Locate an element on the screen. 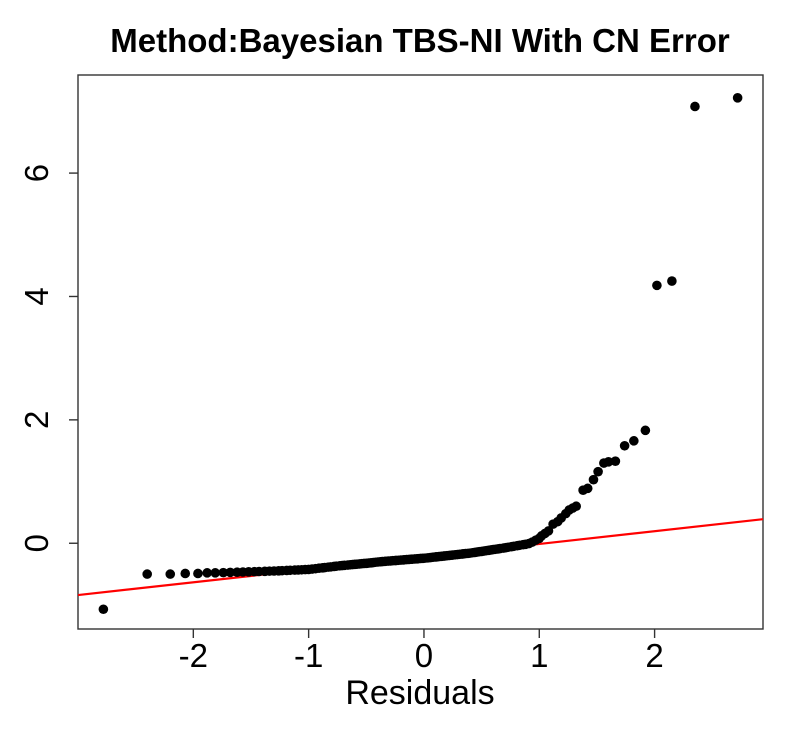  y-tick-label: 6 is located at coordinates (36, 173).